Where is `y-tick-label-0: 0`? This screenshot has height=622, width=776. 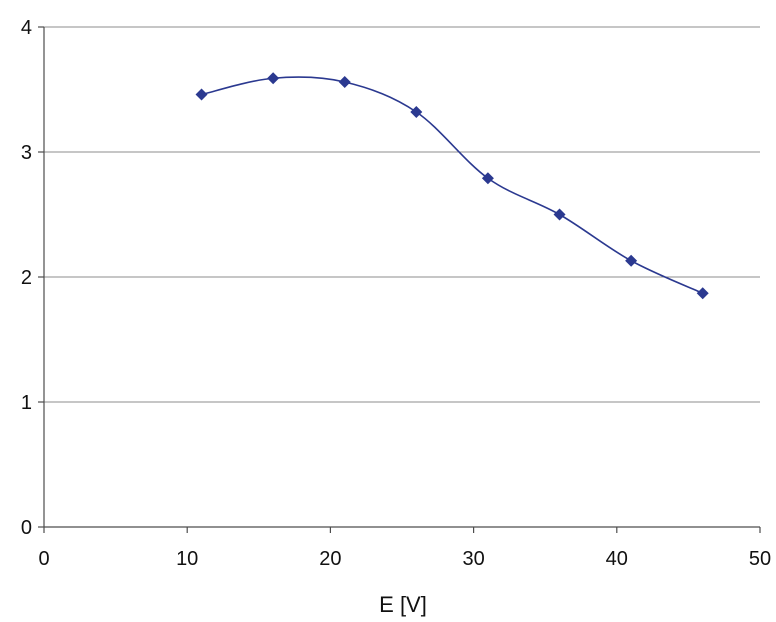
y-tick-label-0: 0 is located at coordinates (26, 528).